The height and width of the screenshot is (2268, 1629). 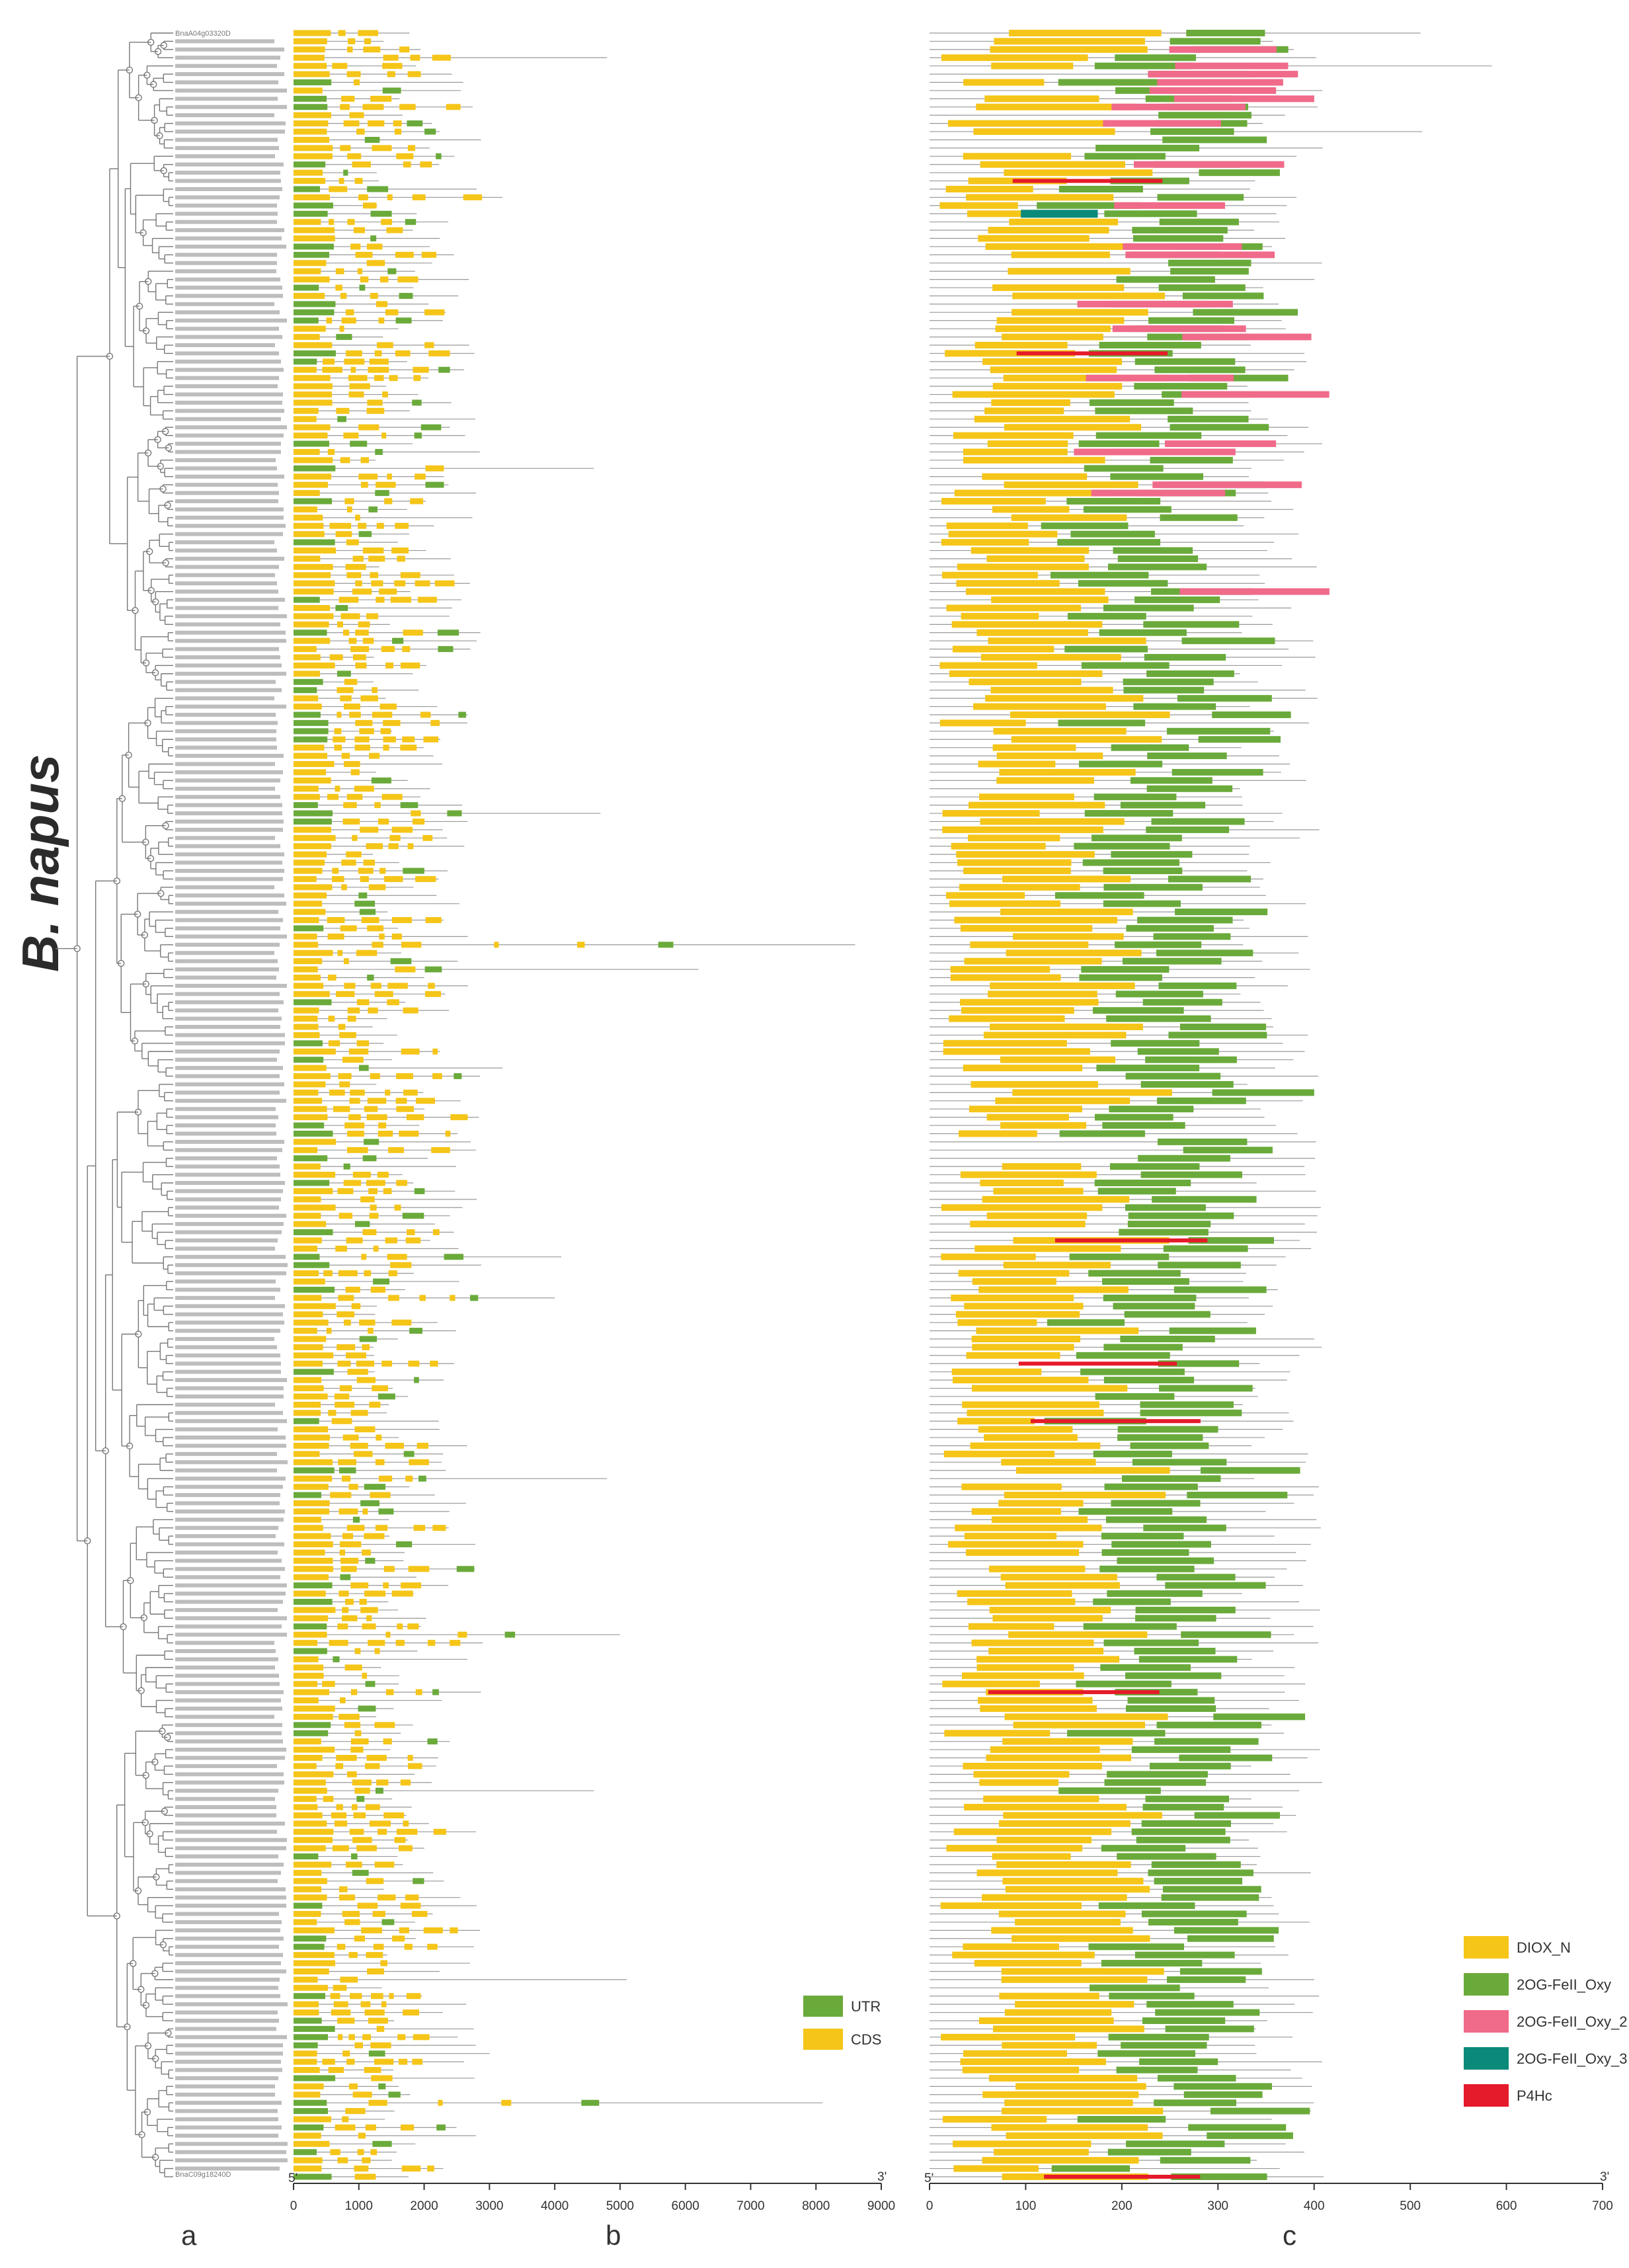 What do you see at coordinates (1269, 2198) in the screenshot?
I see `axis-c-ticks: 0 100 200 300 400 500 600 700` at bounding box center [1269, 2198].